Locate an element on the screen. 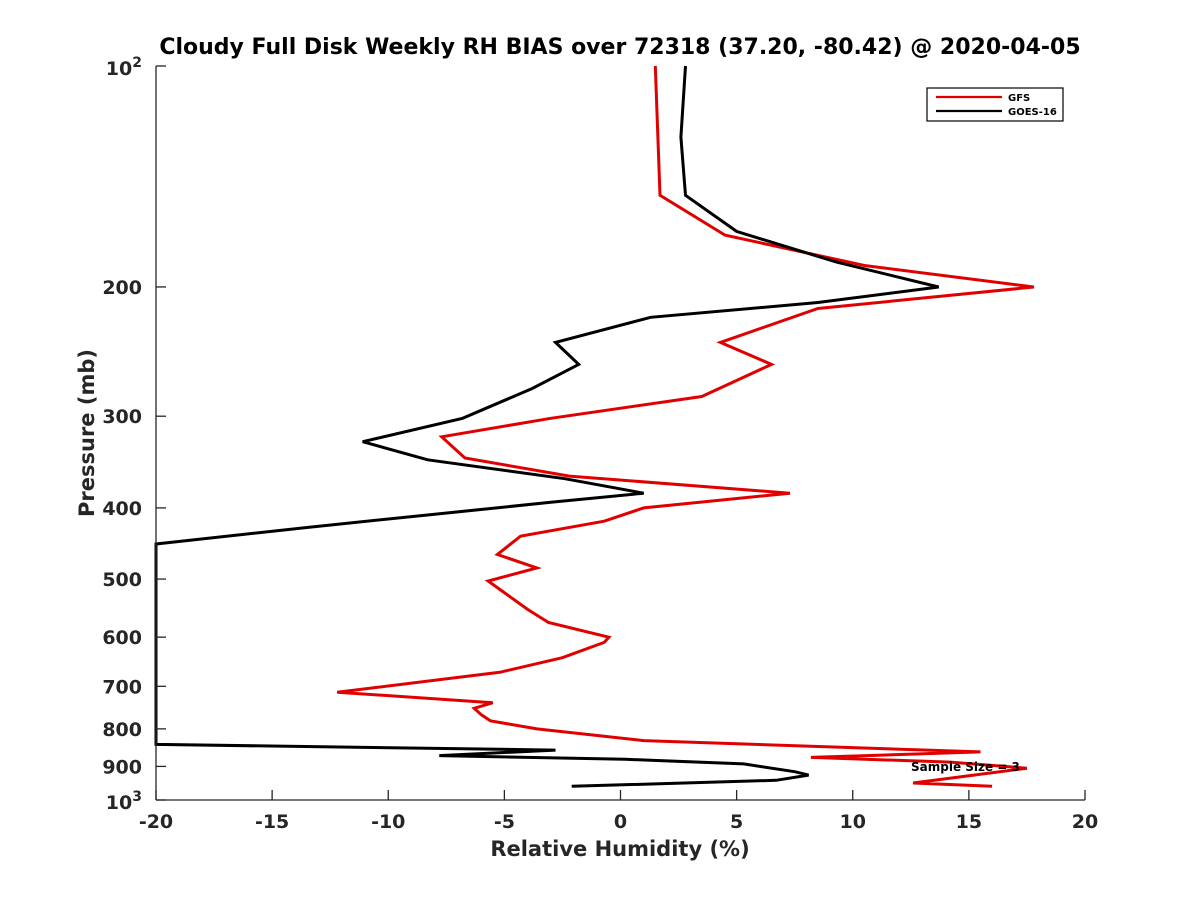  x-tick-label: 5 is located at coordinates (736, 822).